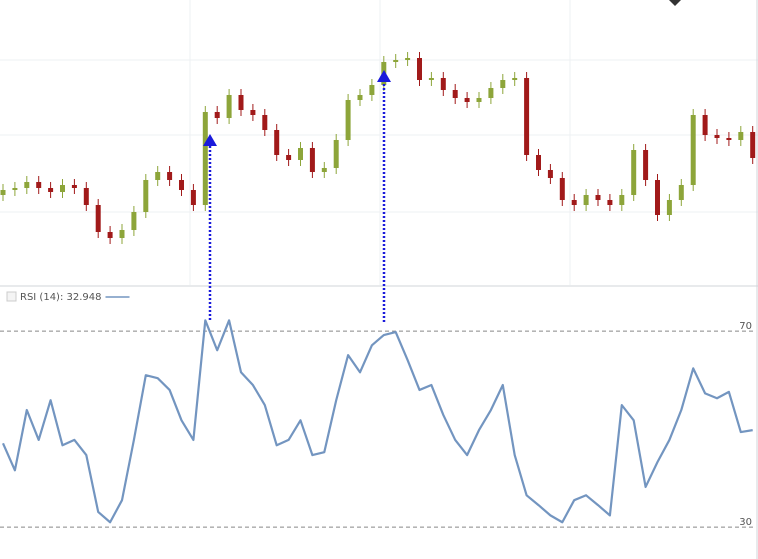 Image resolution: width=758 pixels, height=559 pixels. Describe the element at coordinates (61, 297) in the screenshot. I see `legend-label: RSI (14): 32.948` at that location.